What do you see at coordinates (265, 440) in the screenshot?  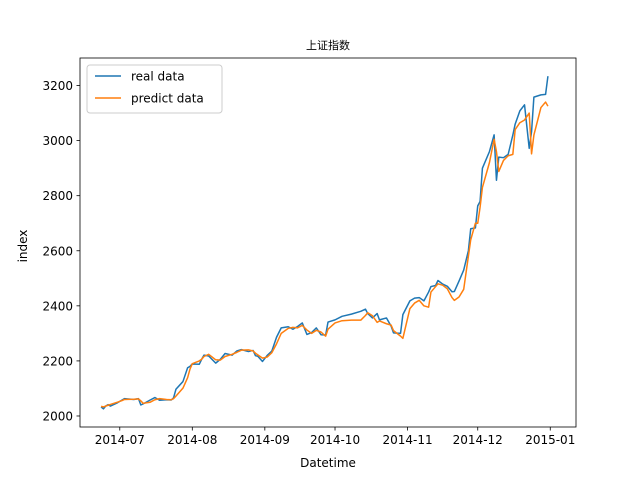 I see `x-tick-label: 2014-09` at bounding box center [265, 440].